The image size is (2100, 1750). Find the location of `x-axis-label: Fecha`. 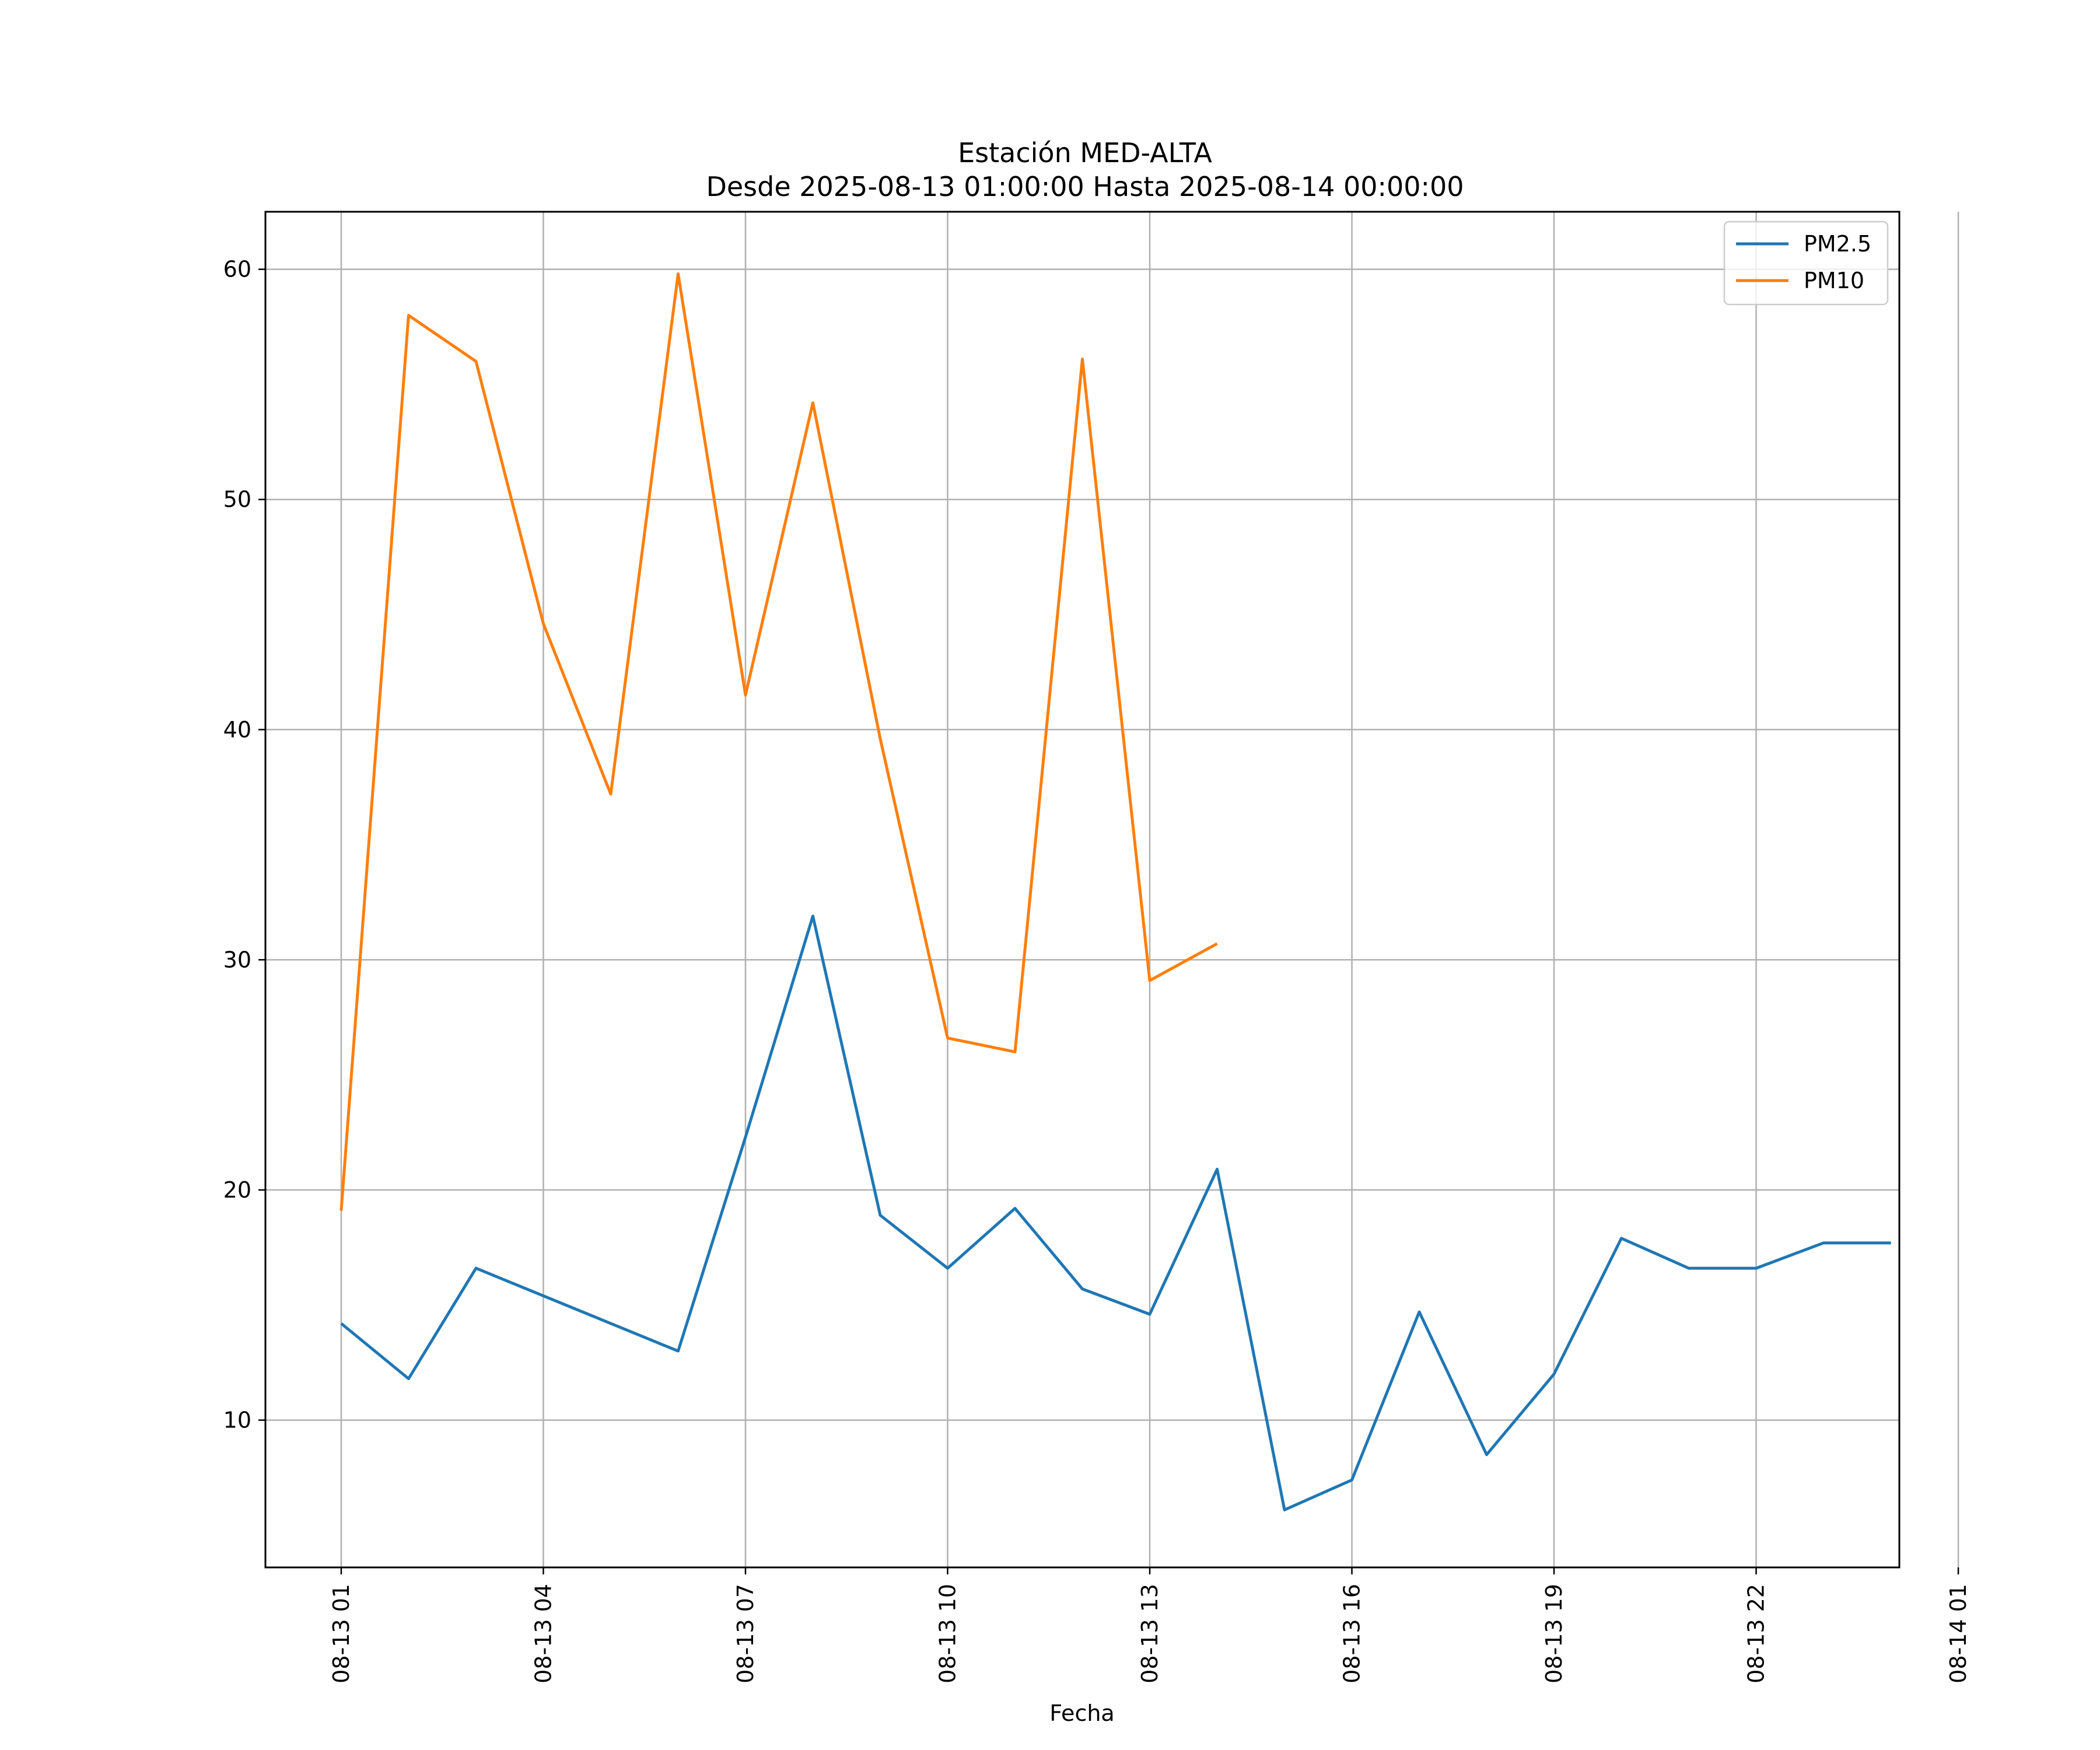

x-axis-label: Fecha is located at coordinates (1081, 1713).